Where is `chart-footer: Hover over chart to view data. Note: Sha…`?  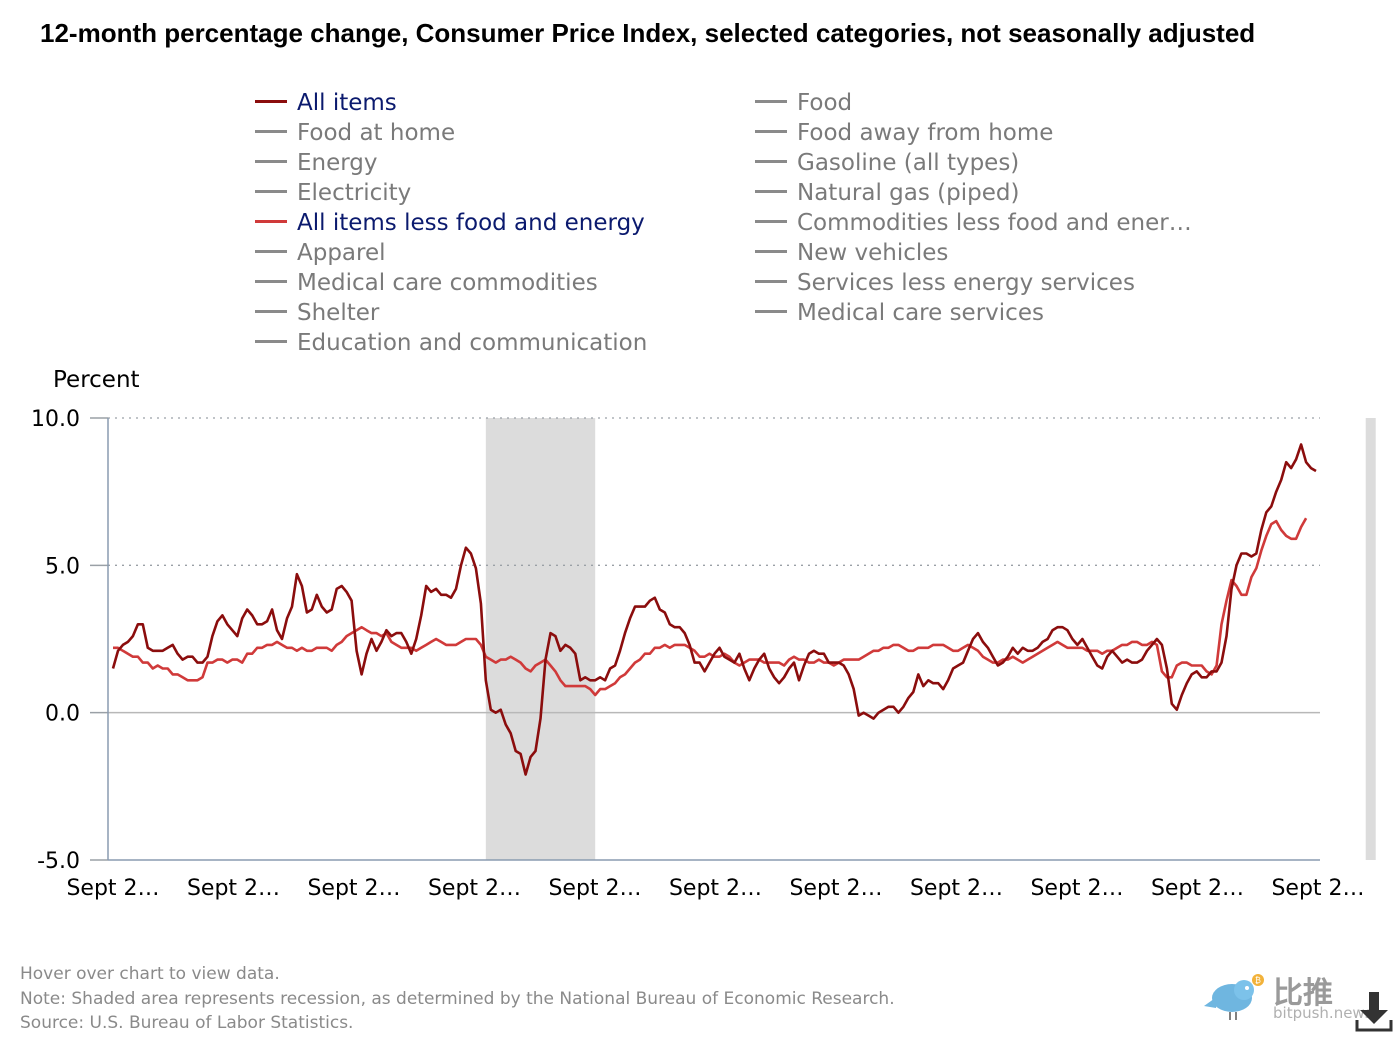 chart-footer: Hover over chart to view data. Note: Sha… is located at coordinates (520, 999).